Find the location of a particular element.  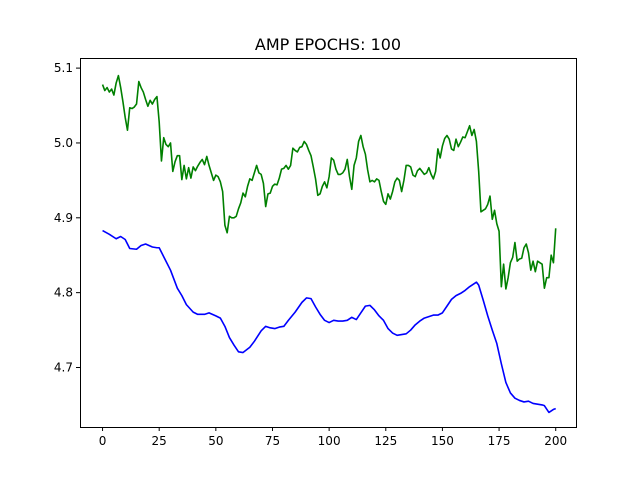

y-tick-label: 4.9 is located at coordinates (63, 218).